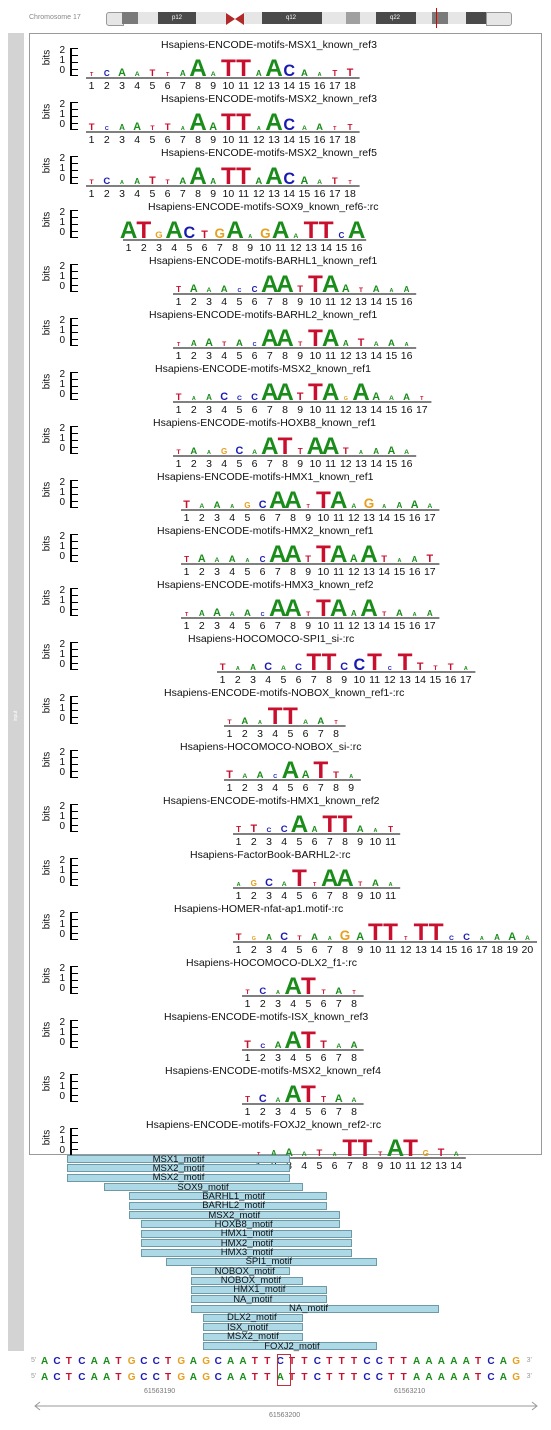 This screenshot has width=551, height=1430. I want to click on x-tick-label: 17, so click(335, 86).